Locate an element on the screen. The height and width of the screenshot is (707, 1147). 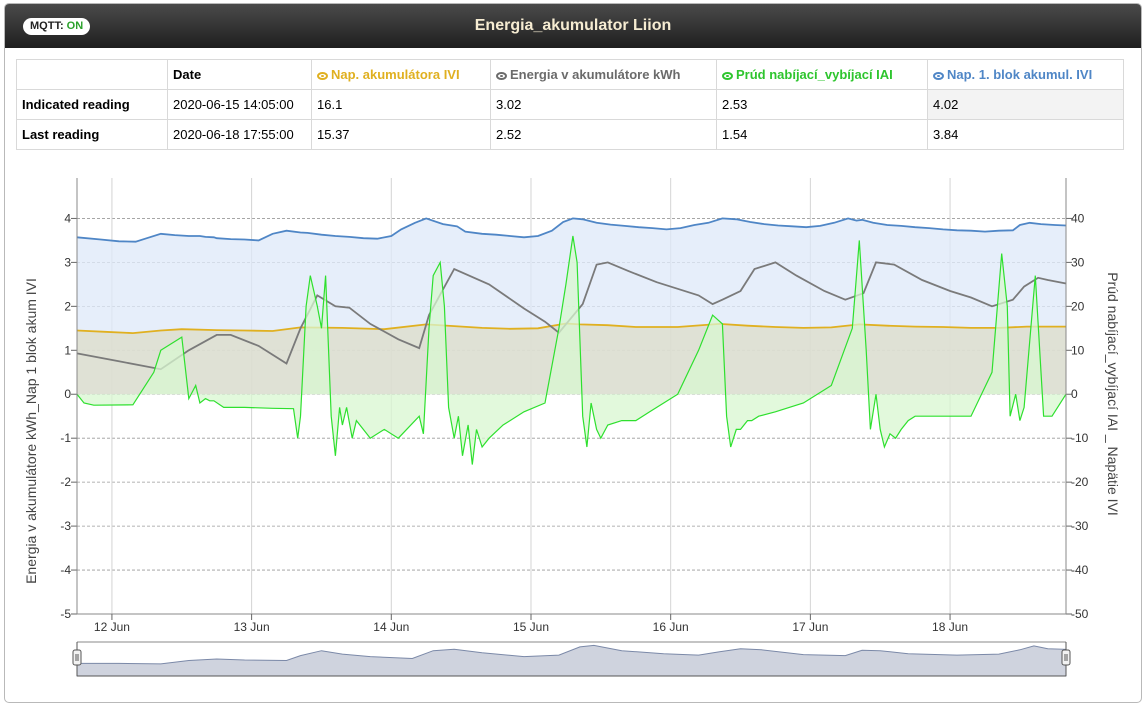
row-label: Last reading is located at coordinates (92, 134).